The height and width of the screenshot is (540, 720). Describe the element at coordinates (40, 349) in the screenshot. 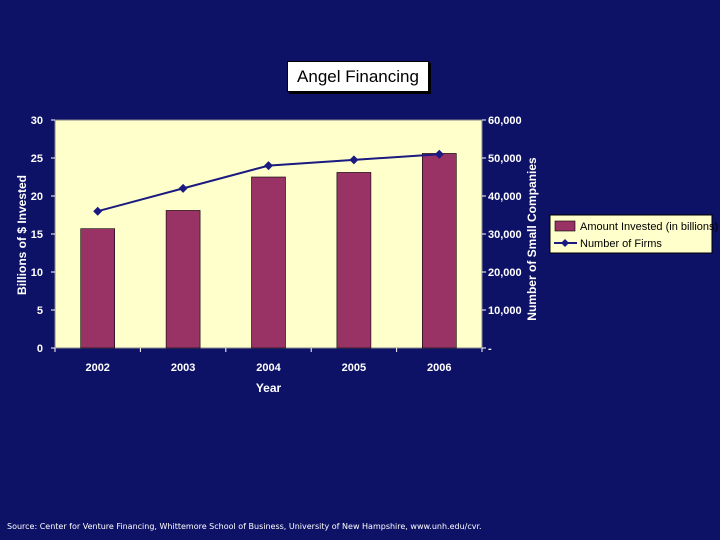

I see `left-tick-label: 0` at that location.